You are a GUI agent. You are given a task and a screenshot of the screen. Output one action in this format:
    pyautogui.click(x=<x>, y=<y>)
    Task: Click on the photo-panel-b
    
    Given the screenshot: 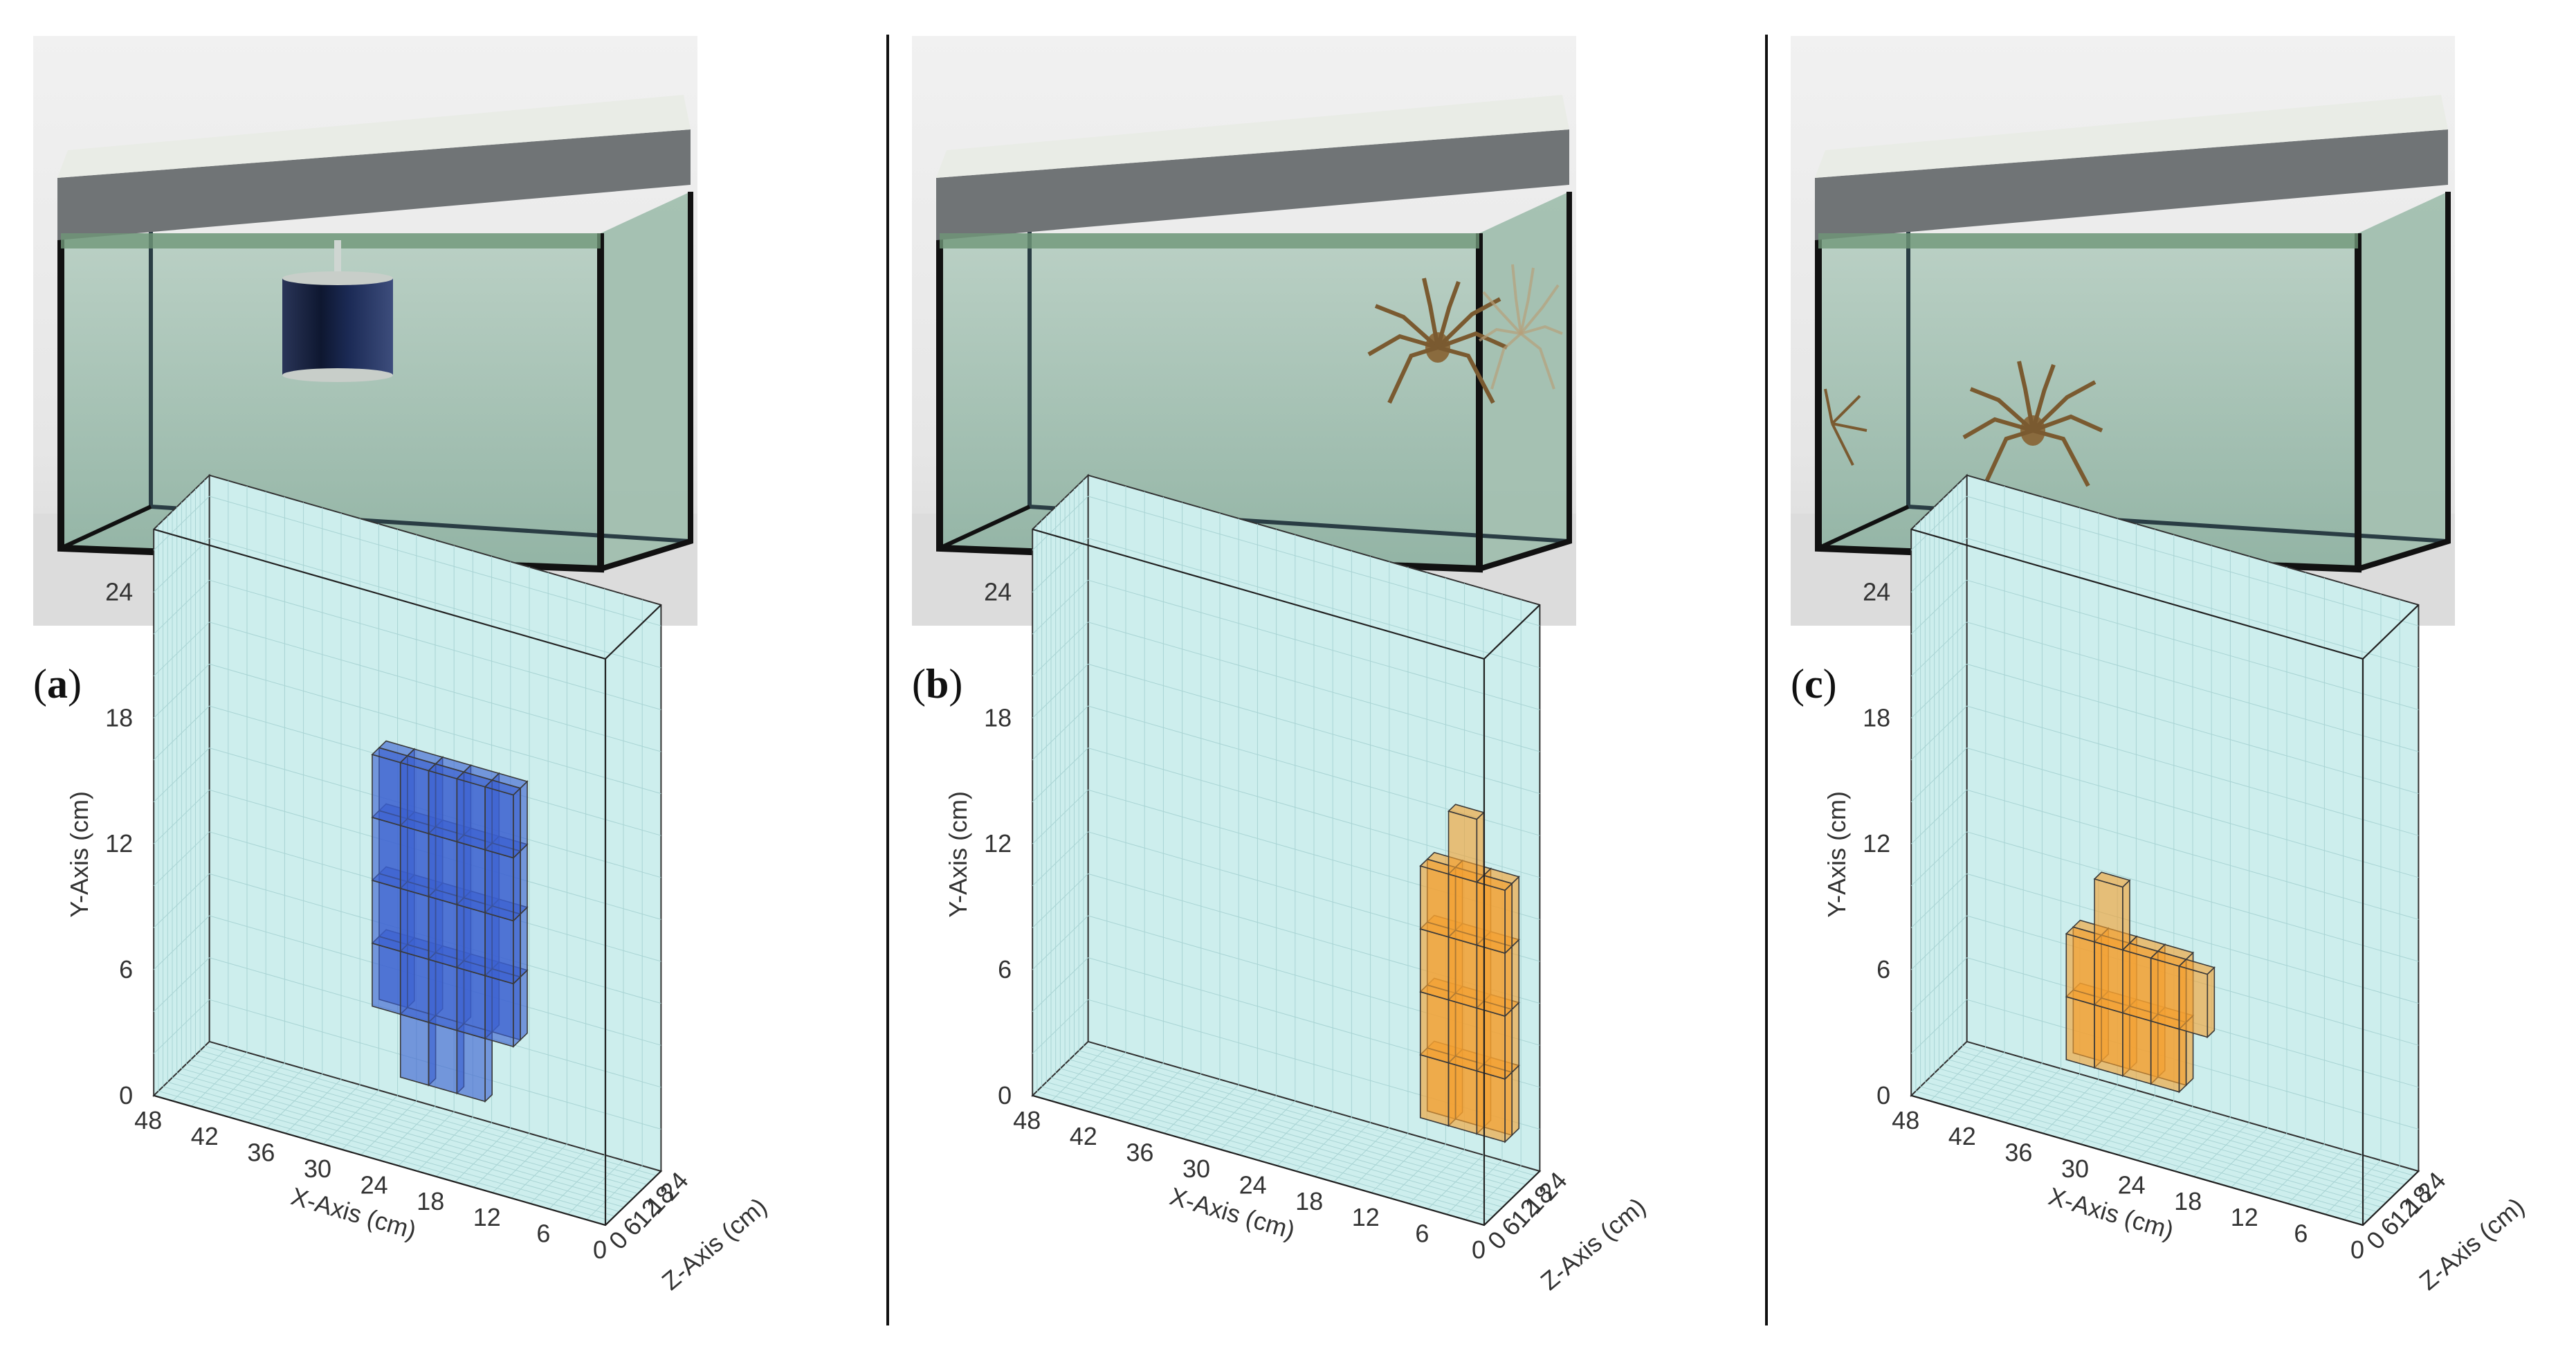 What is the action you would take?
    pyautogui.click(x=1244, y=331)
    